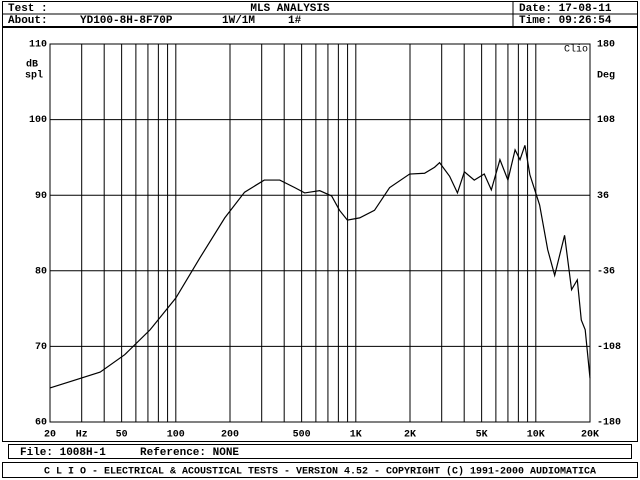 This screenshot has width=640, height=480. I want to click on file-bar, so click(320, 451).